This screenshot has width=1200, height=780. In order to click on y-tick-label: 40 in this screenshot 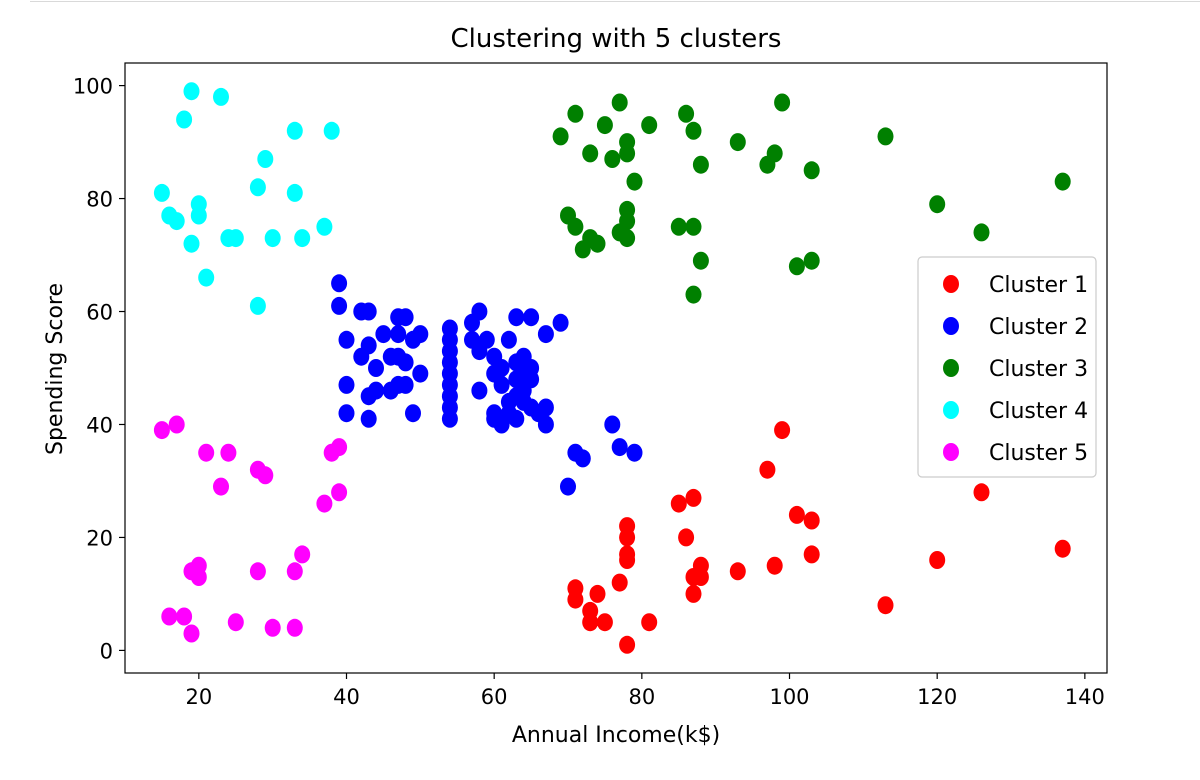, I will do `click(99, 425)`.